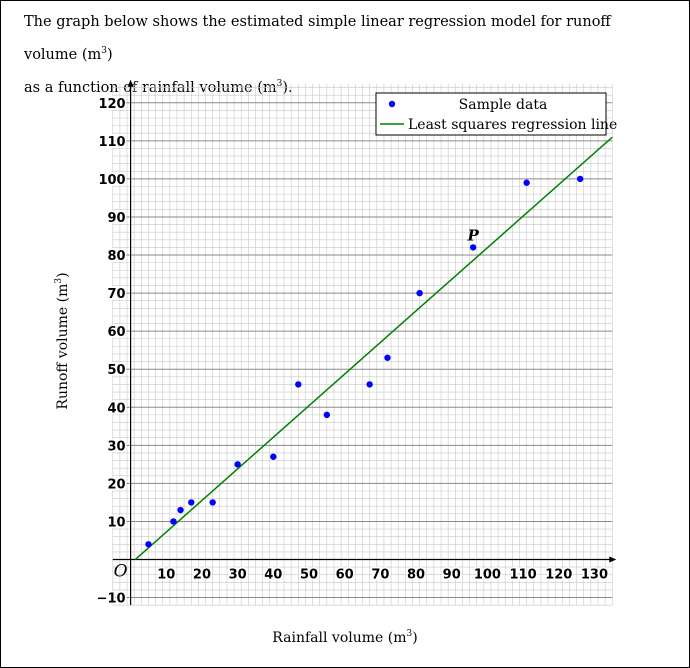  What do you see at coordinates (344, 86) in the screenshot?
I see `intro-line-2: as a function of rainfall volume (m3).` at bounding box center [344, 86].